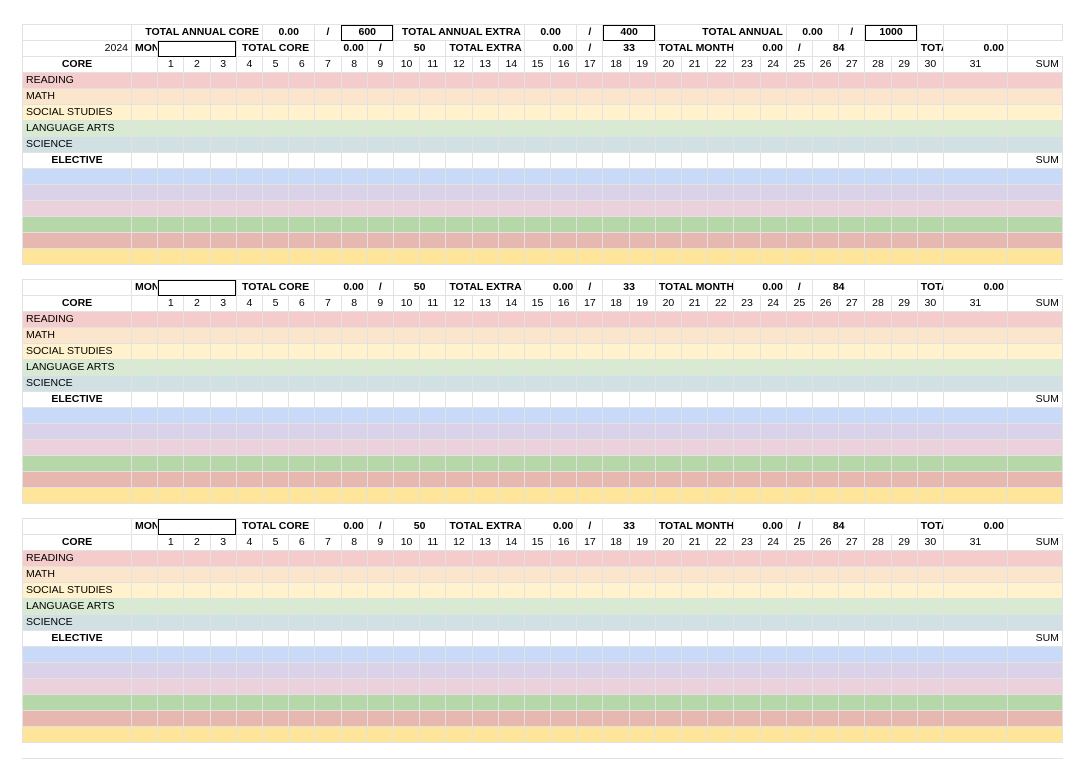 Image resolution: width=1080 pixels, height=784 pixels. What do you see at coordinates (77, 192) in the screenshot?
I see `elective-name-cell` at bounding box center [77, 192].